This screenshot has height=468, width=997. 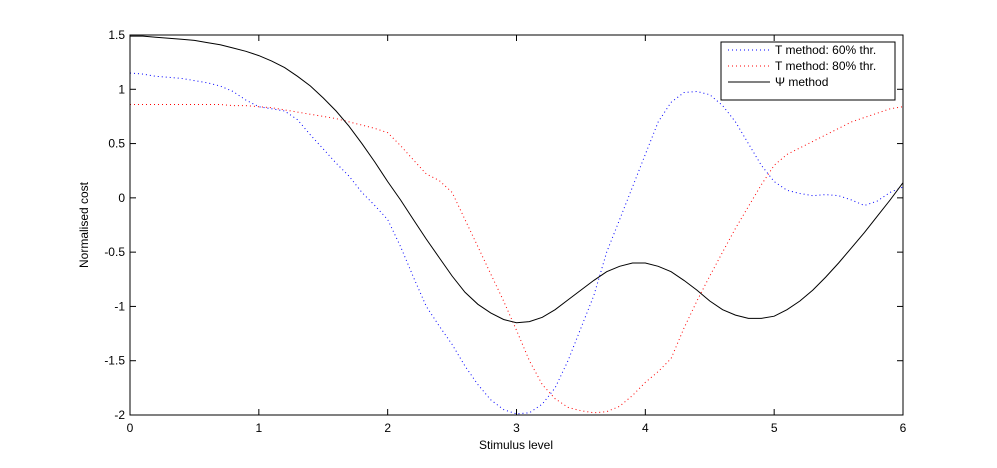 I want to click on legend-box, so click(x=808, y=71).